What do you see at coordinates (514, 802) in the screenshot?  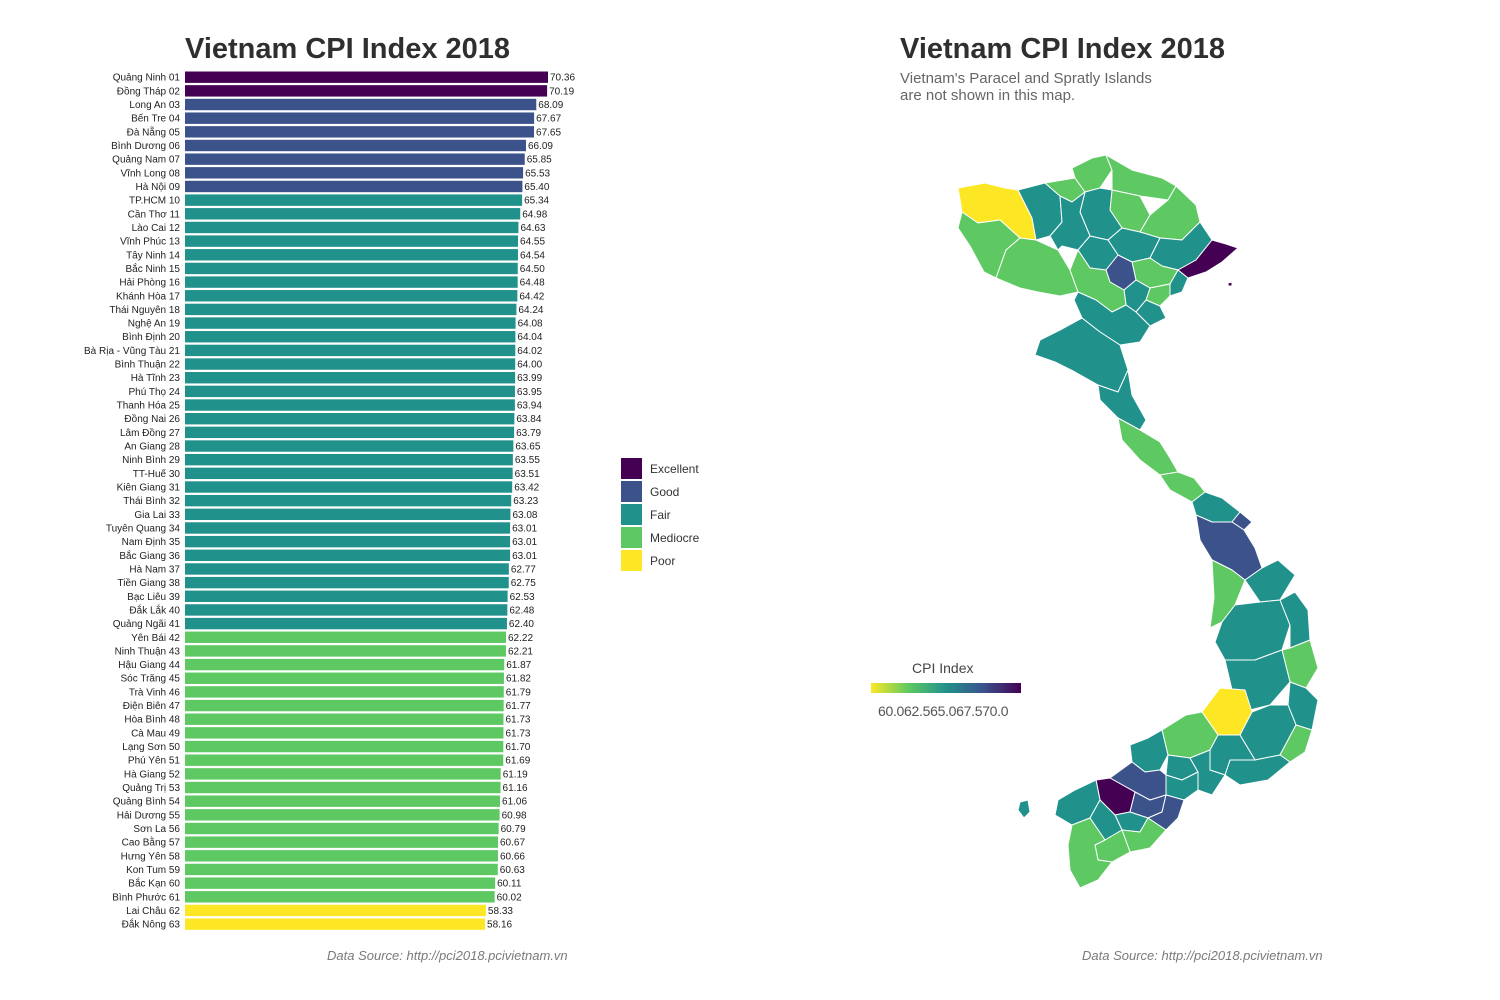 I see `value-label: 61.06` at bounding box center [514, 802].